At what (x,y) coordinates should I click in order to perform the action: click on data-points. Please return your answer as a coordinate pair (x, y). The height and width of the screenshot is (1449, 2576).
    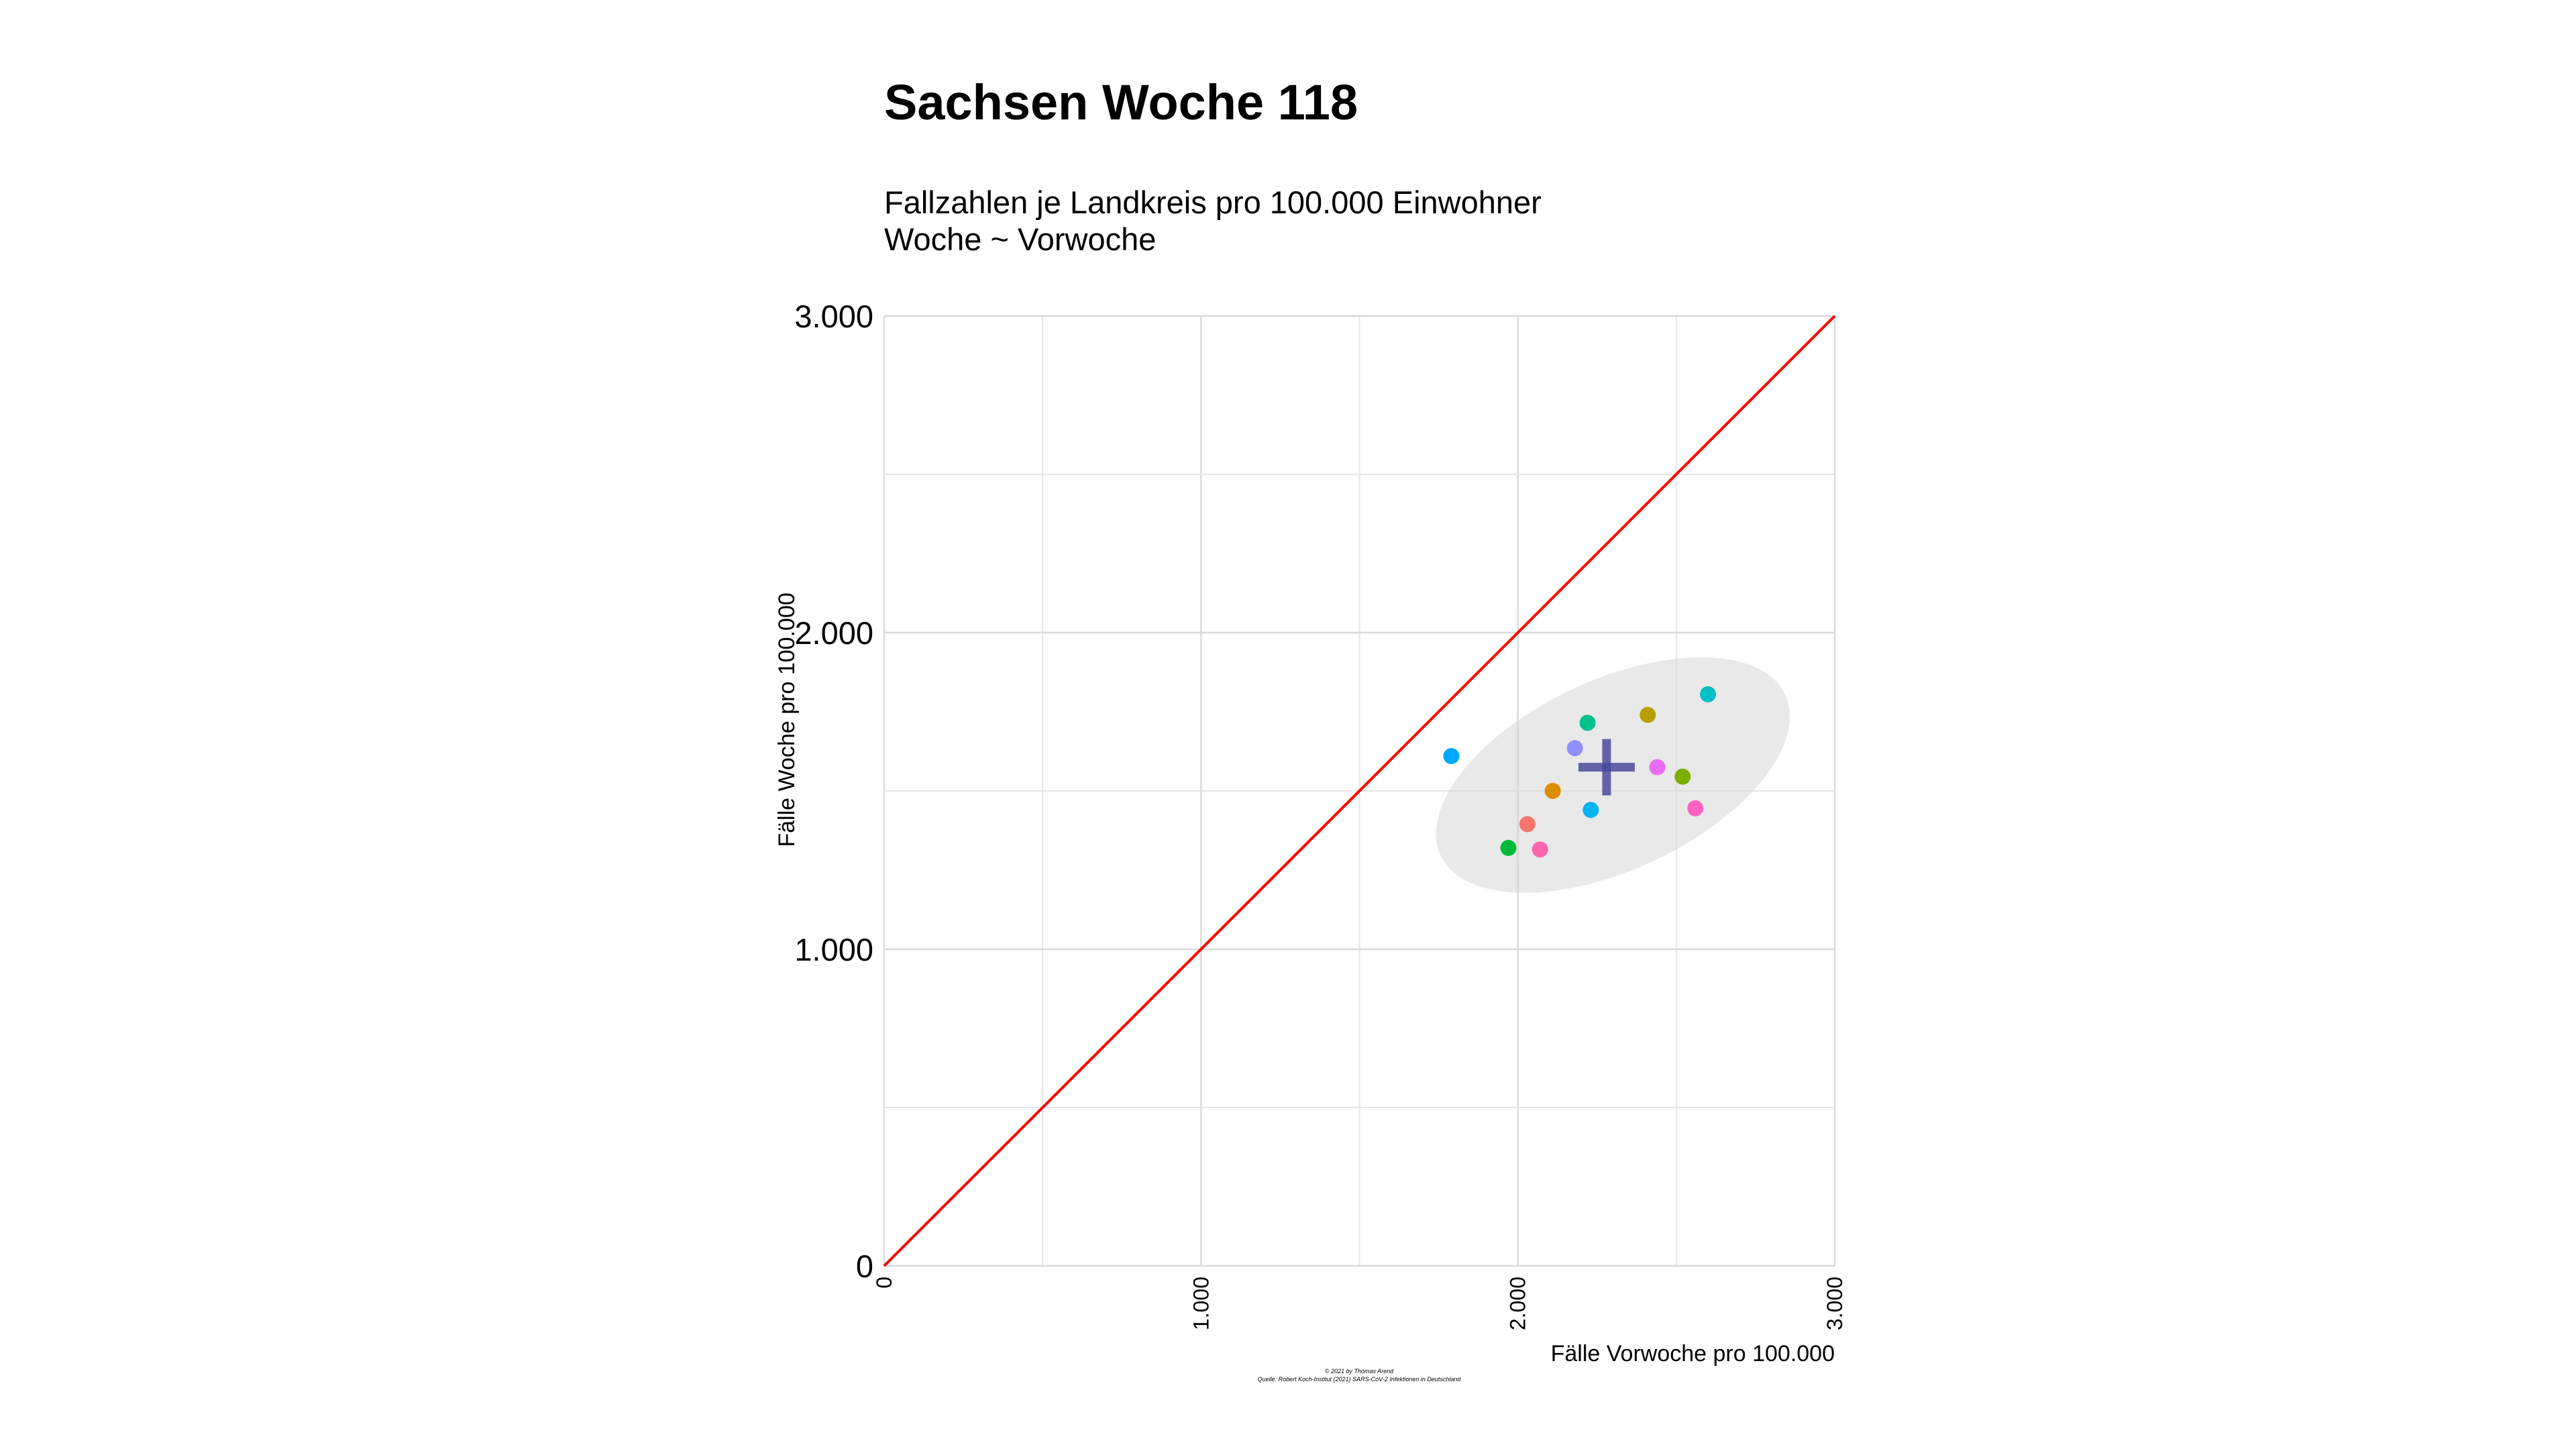
    Looking at the image, I should click on (1580, 772).